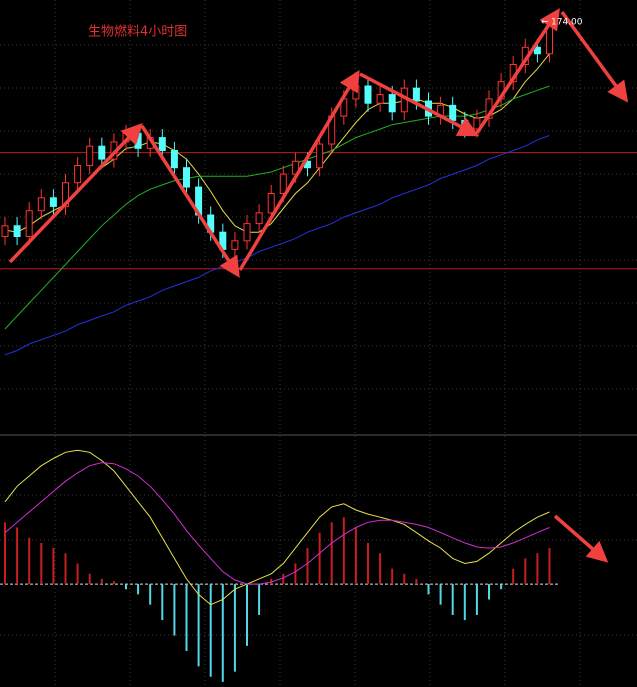 Image resolution: width=637 pixels, height=687 pixels. What do you see at coordinates (545, 23) in the screenshot?
I see `arrow-glyph: ←` at bounding box center [545, 23].